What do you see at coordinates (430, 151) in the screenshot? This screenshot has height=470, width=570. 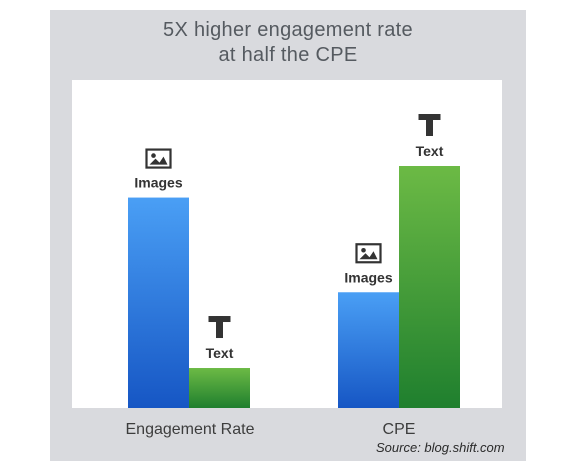 I see `bar-label-text-cpe: Text` at bounding box center [430, 151].